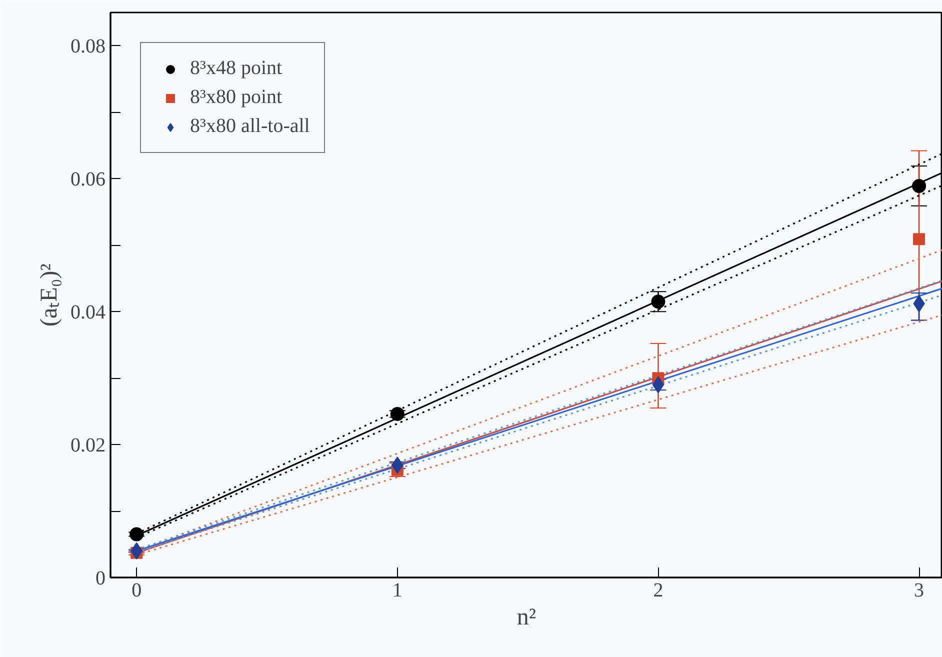 The width and height of the screenshot is (942, 657). I want to click on x-tick-label: 2, so click(658, 591).